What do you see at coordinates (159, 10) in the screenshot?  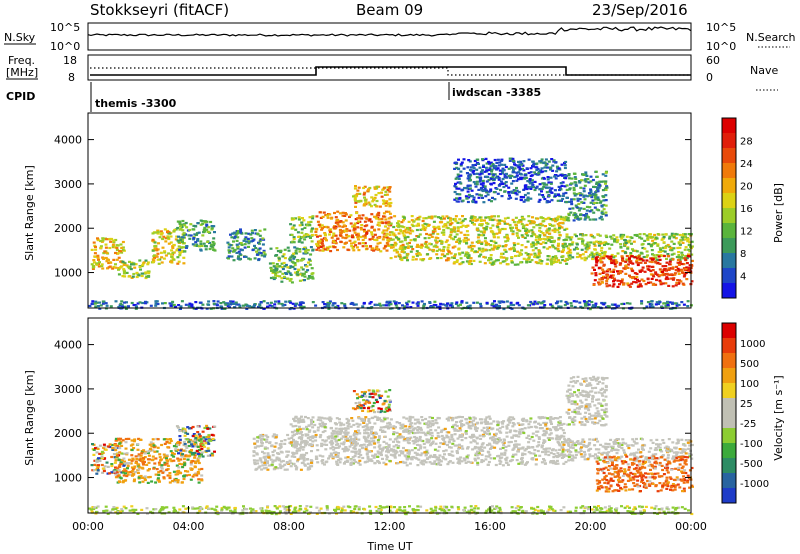 I see `site-title: Stokkseyri (fitACF)` at bounding box center [159, 10].